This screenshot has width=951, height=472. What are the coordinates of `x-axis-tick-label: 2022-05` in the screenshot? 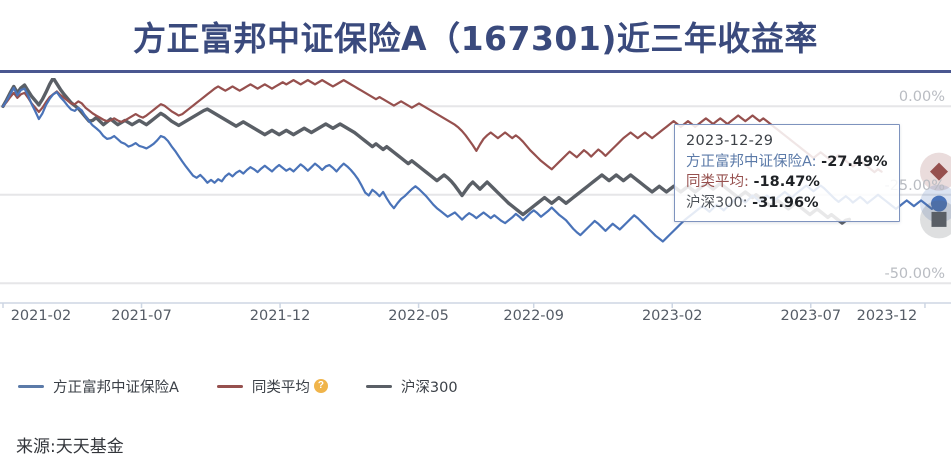 It's located at (418, 316).